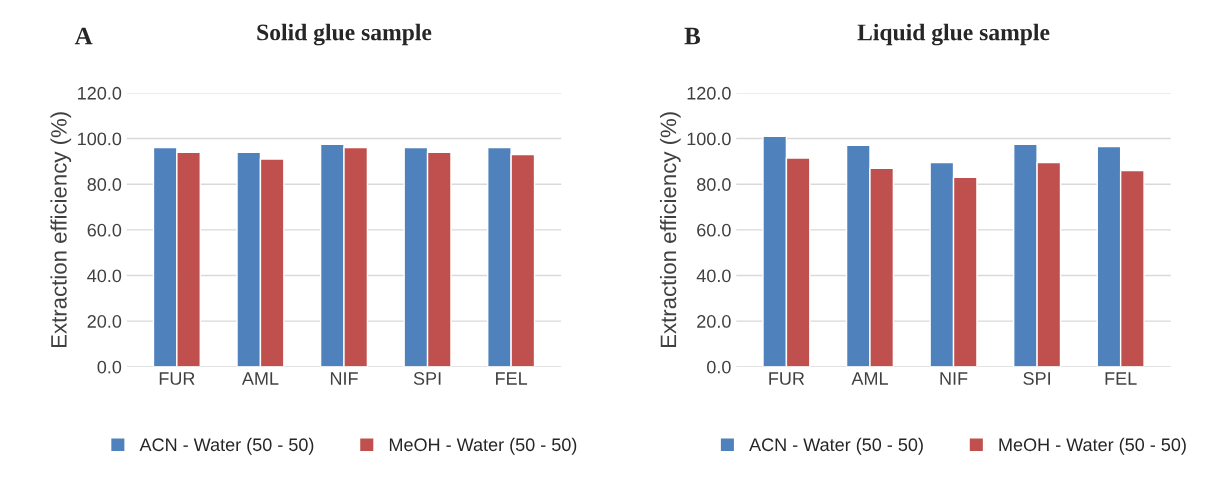 This screenshot has width=1207, height=489. Describe the element at coordinates (344, 34) in the screenshot. I see `chart-title: Solid glue sample` at that location.